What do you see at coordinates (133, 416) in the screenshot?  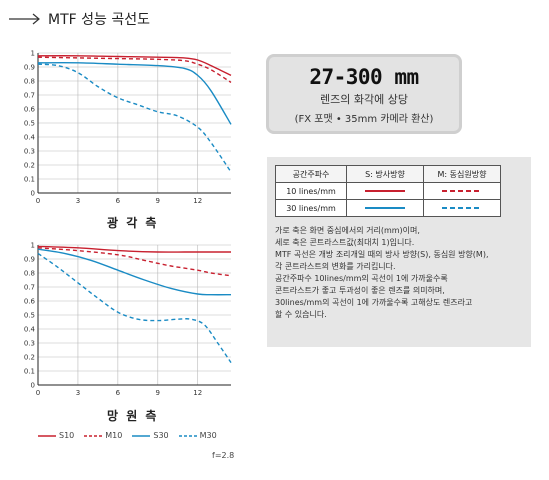 I see `chart-tele-title: 망 원 측` at bounding box center [133, 416].